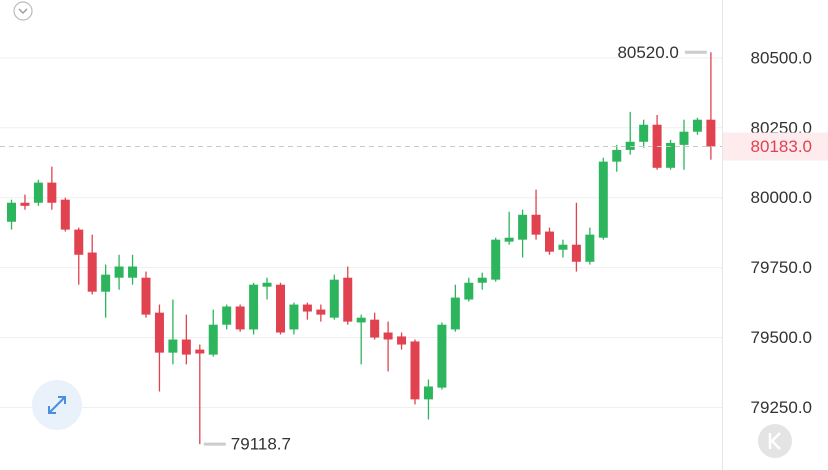 The image size is (828, 470). Describe the element at coordinates (23, 11) in the screenshot. I see `collapse-button` at that location.